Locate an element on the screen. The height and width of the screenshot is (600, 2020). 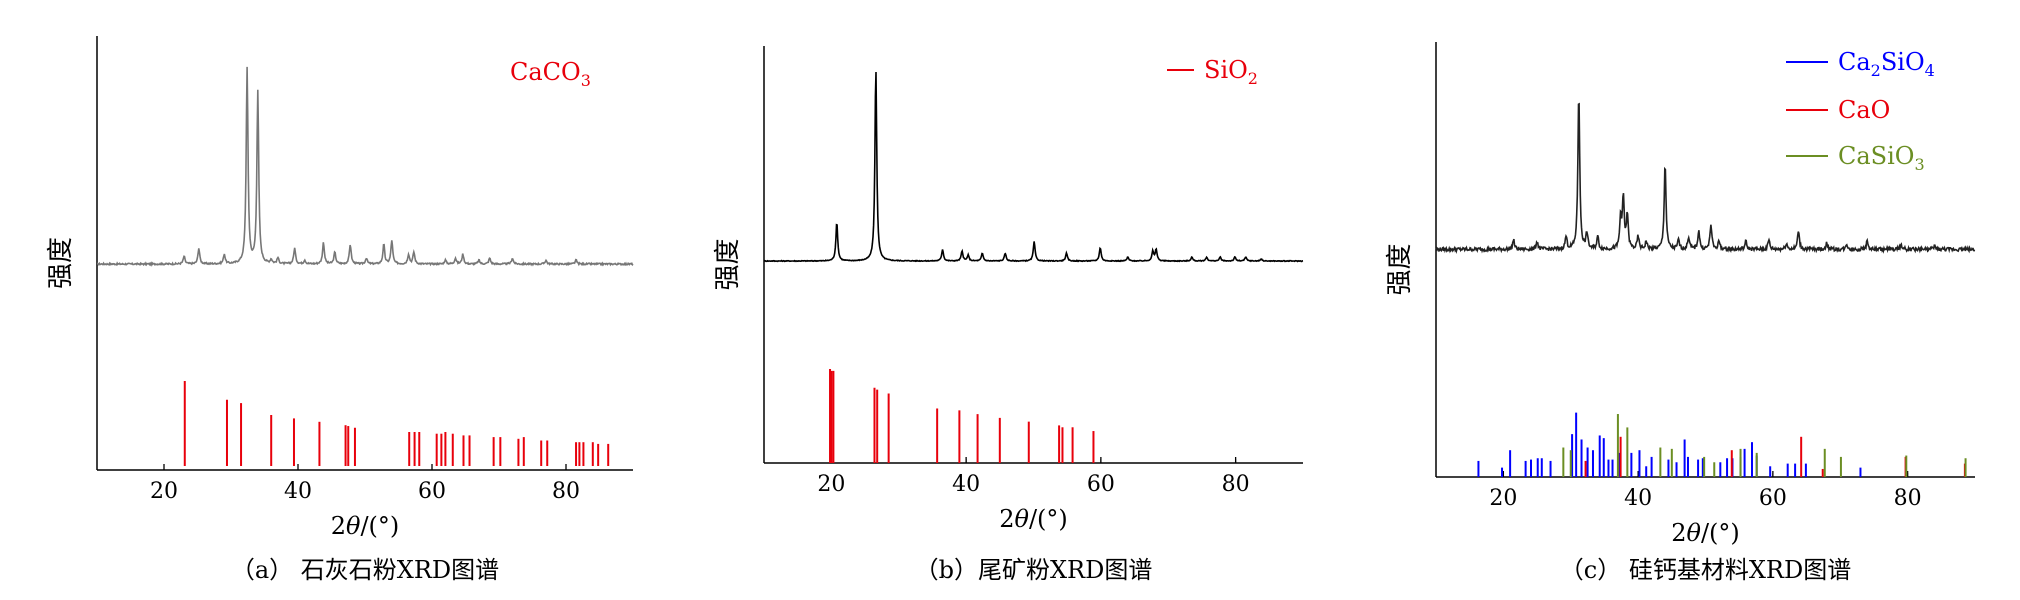
panel-caption: （c） 硅钙基材料XRD图谱 is located at coordinates (1705, 570).